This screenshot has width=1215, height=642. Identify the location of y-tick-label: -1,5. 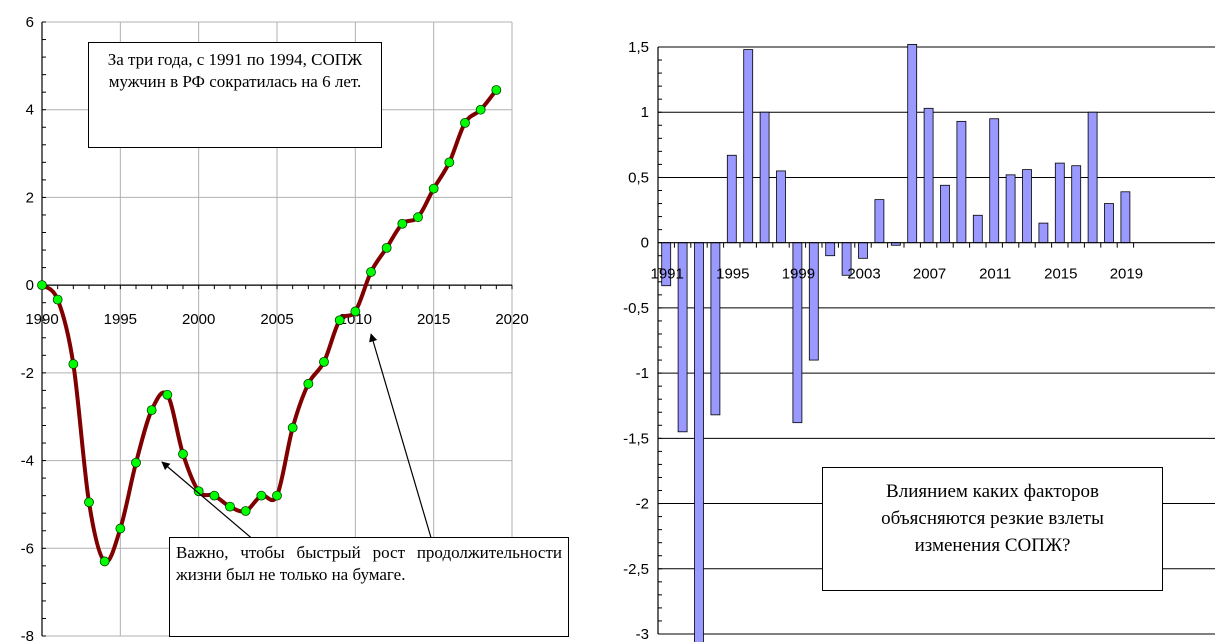
(636, 438).